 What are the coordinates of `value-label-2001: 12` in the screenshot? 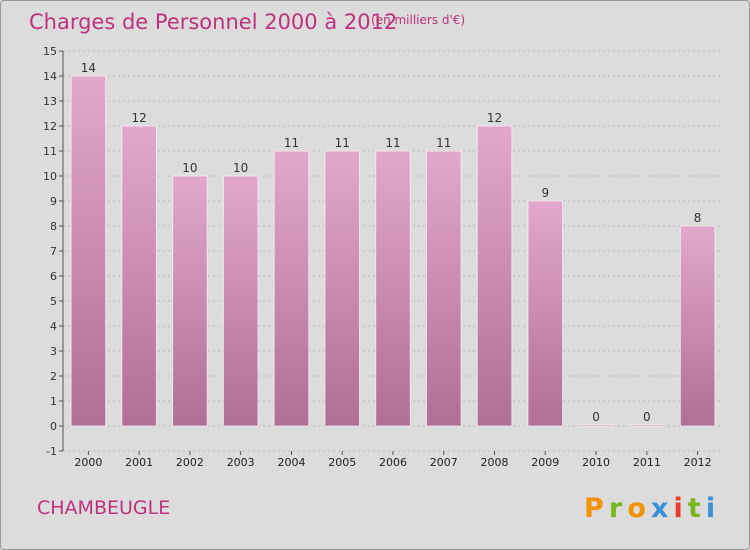 It's located at (139, 118).